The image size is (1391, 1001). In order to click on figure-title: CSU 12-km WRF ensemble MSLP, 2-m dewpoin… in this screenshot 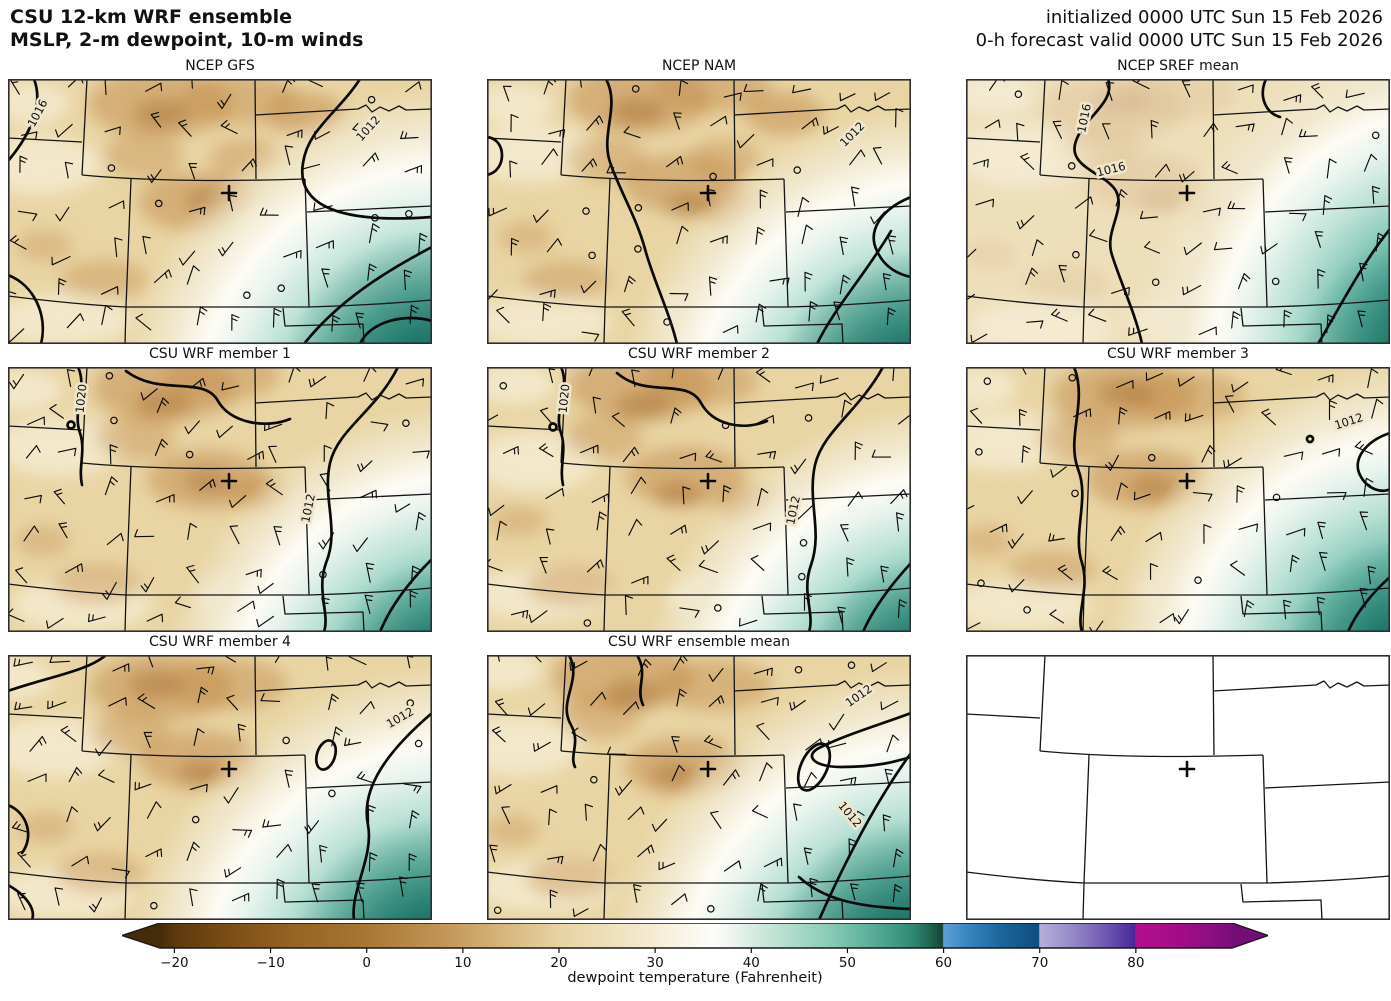, I will do `click(186, 29)`.